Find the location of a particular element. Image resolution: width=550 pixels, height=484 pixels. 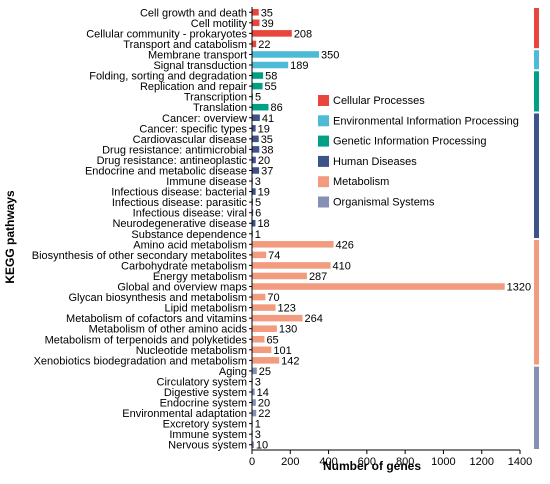

bar-amino-acid-metabolism is located at coordinates (293, 244).